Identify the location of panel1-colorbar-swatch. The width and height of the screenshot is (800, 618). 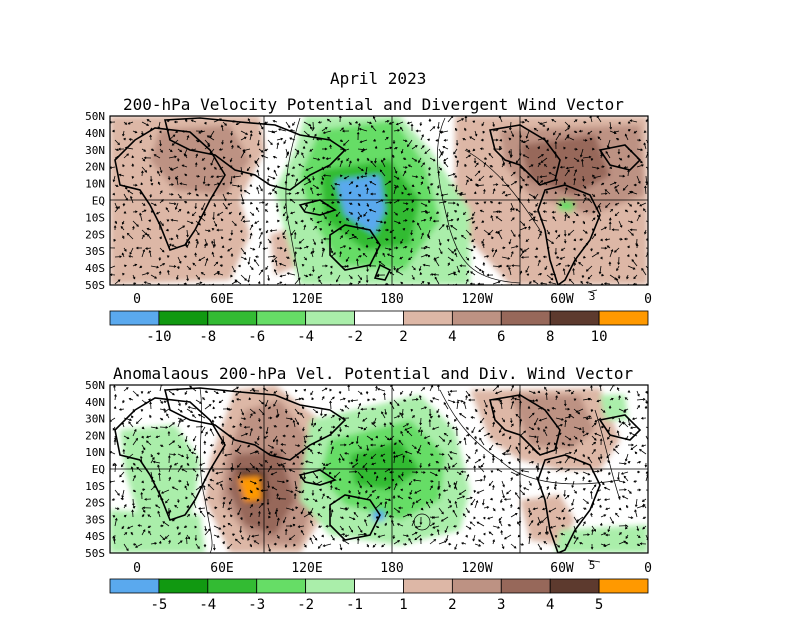
(525, 318).